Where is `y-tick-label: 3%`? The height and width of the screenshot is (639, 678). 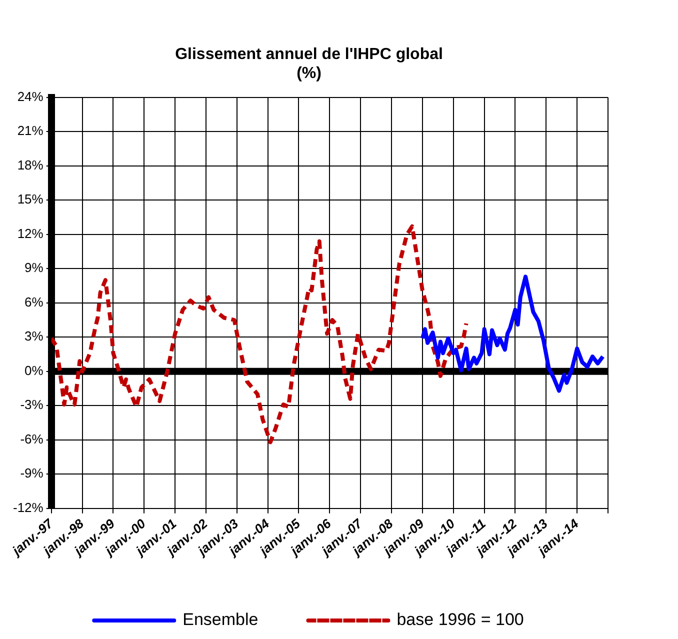
y-tick-label: 3% is located at coordinates (34, 336).